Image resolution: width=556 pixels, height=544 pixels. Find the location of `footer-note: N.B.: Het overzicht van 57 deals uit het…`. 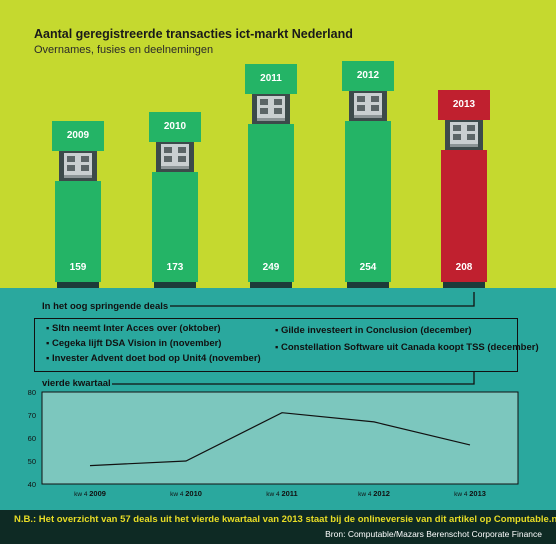

footer-note: N.B.: Het overzicht van 57 deals uit het… is located at coordinates (285, 519).